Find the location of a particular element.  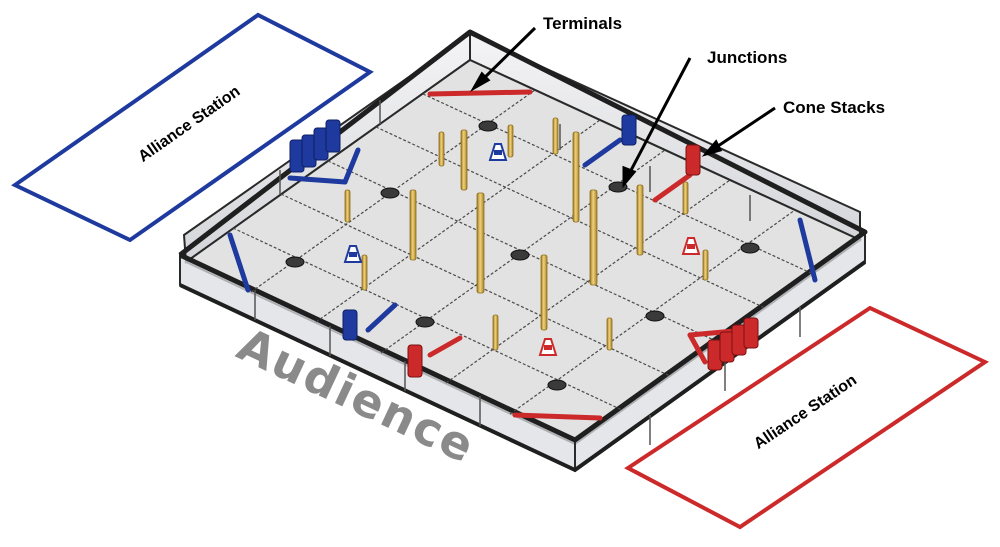

callout-arrows is located at coordinates (622, 107).